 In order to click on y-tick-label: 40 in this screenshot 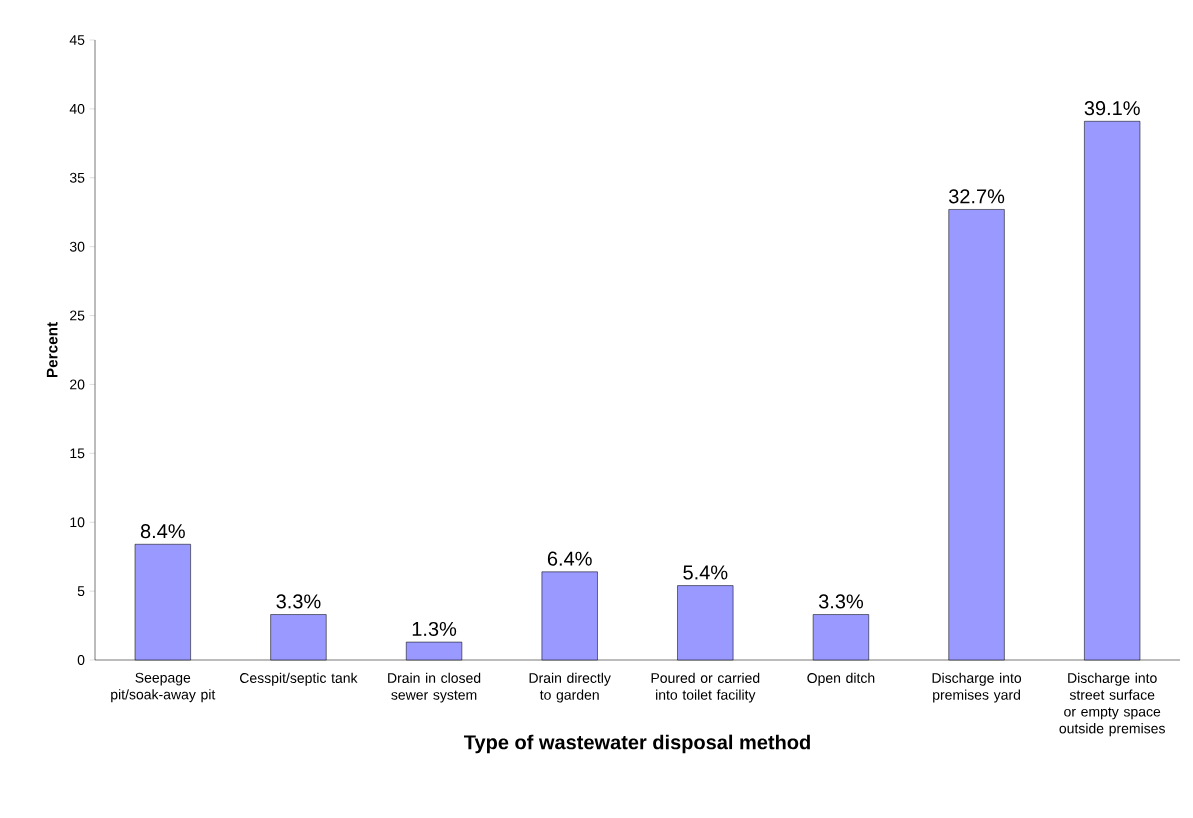, I will do `click(77, 108)`.